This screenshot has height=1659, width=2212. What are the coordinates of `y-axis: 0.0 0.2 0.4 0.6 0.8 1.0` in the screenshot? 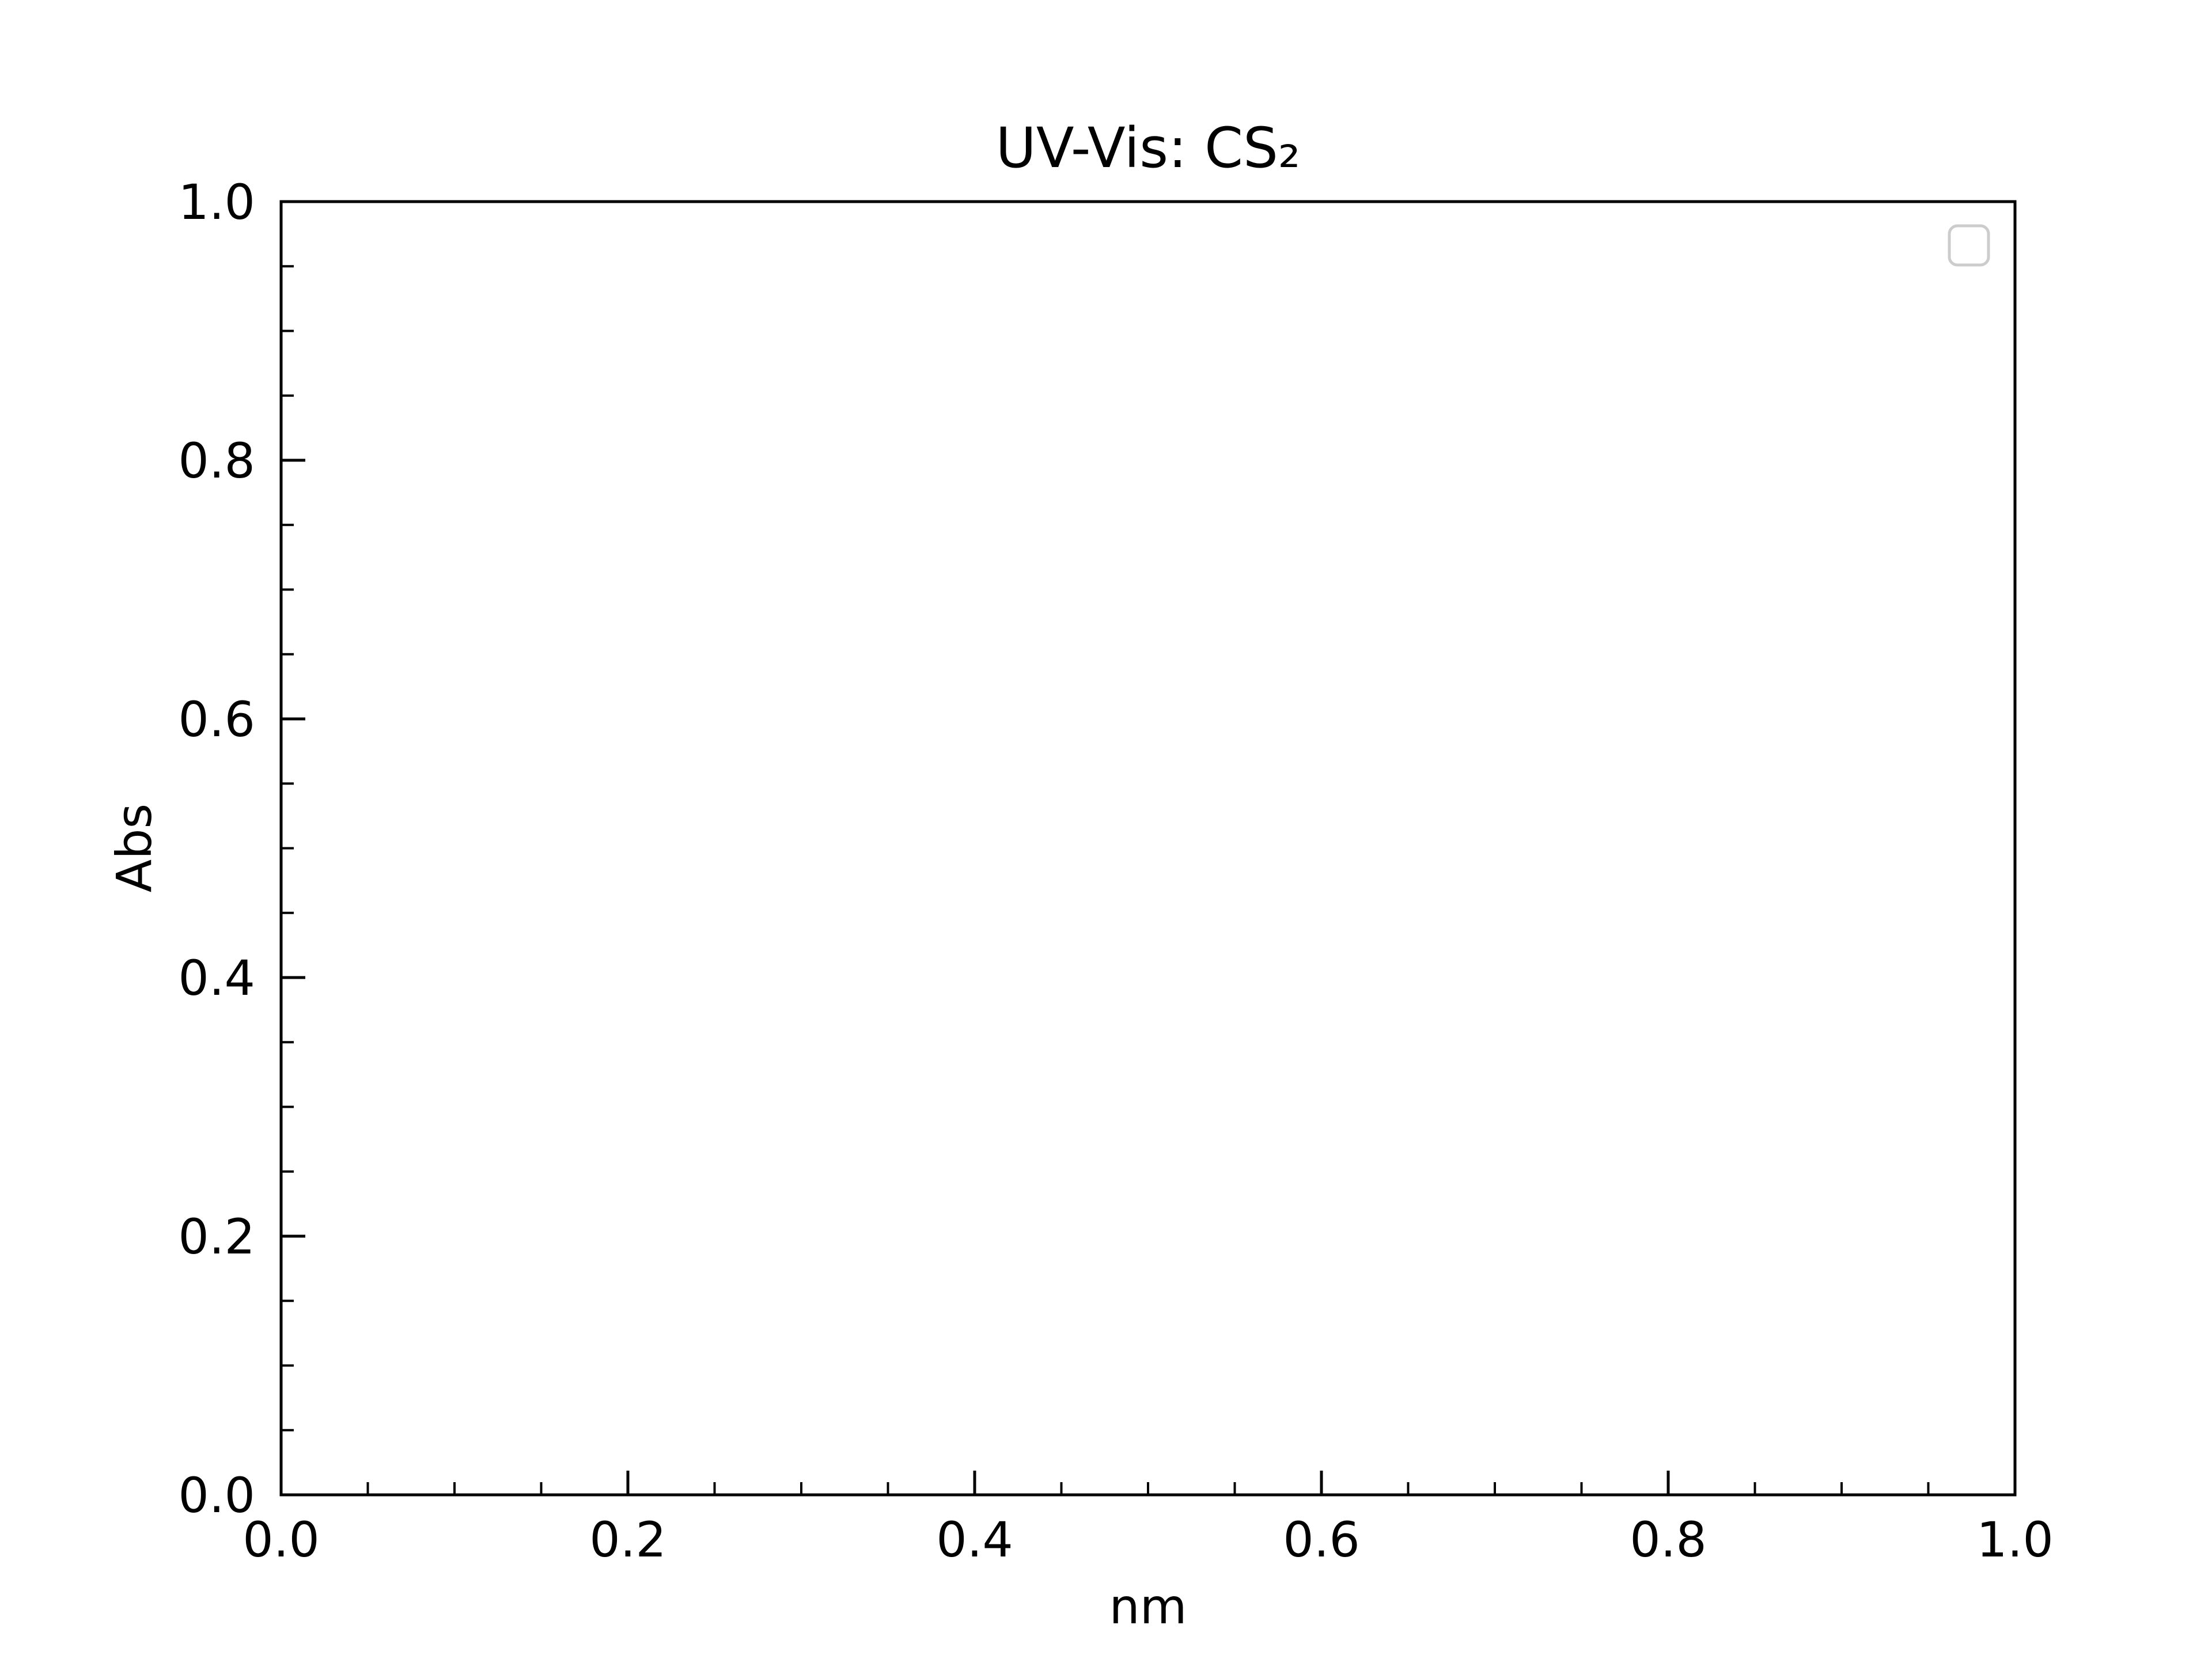 It's located at (241, 849).